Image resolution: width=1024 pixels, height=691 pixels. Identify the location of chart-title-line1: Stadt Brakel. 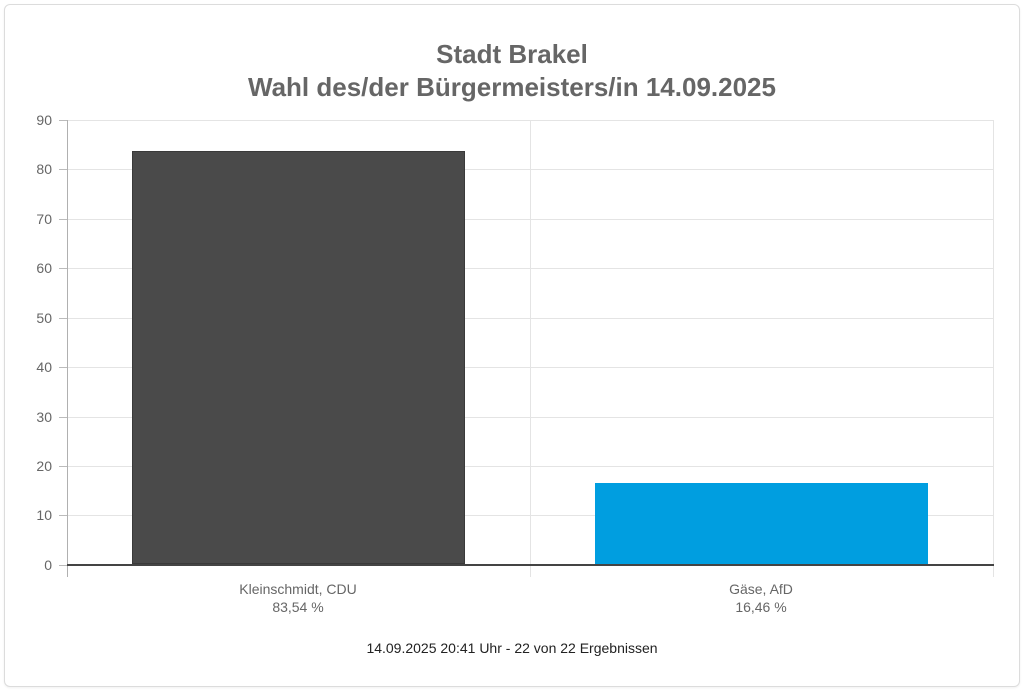
(512, 54).